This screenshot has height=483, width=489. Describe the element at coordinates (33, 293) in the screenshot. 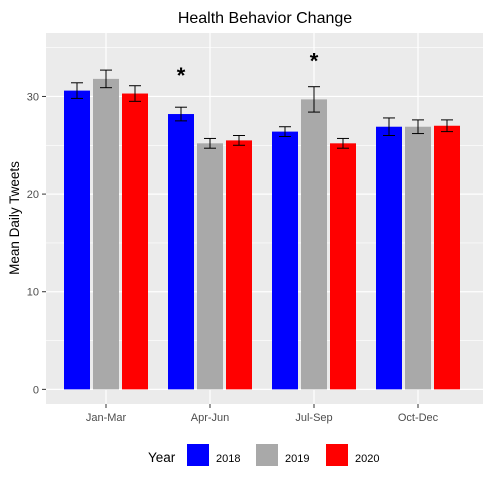

I see `y-tick-label: 10` at that location.